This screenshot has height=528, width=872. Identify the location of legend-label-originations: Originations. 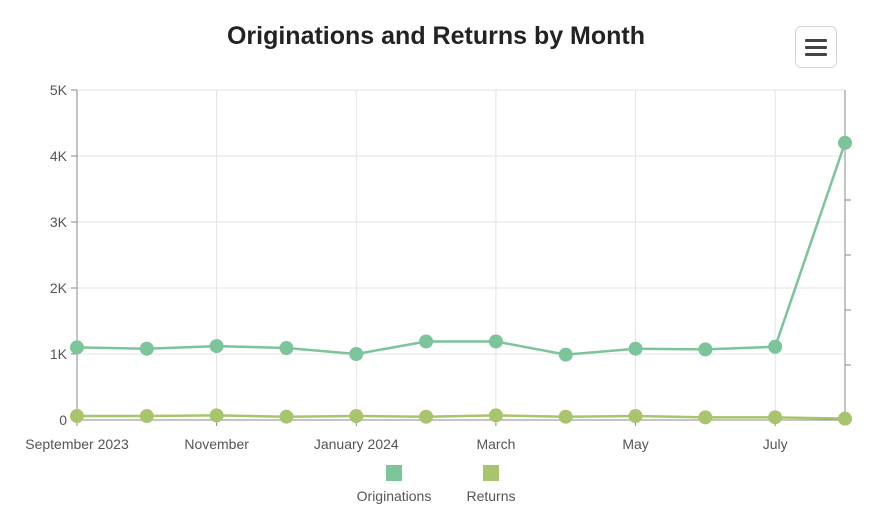
(394, 496).